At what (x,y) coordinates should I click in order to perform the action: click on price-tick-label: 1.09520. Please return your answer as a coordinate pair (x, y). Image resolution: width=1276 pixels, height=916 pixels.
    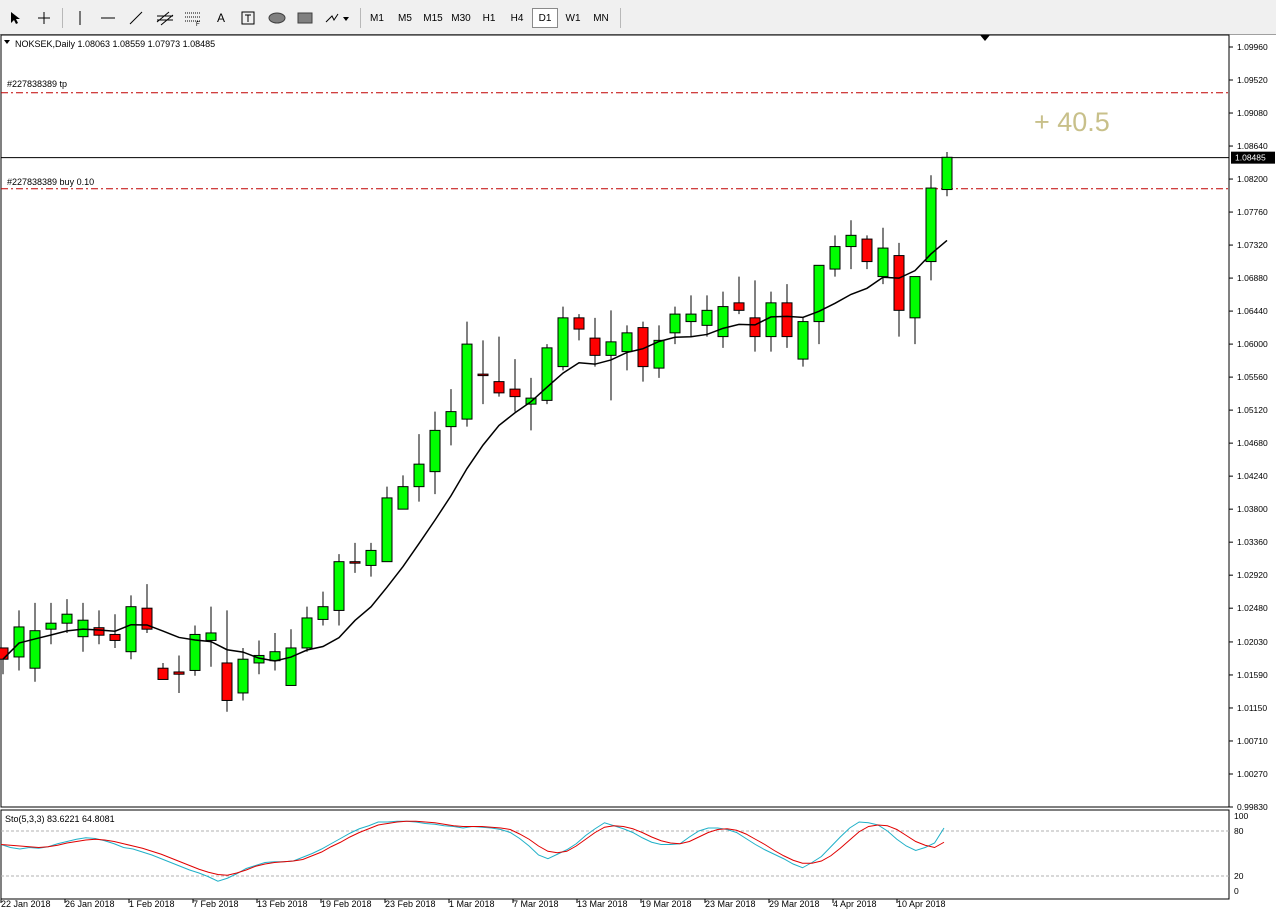
    Looking at the image, I should click on (1252, 80).